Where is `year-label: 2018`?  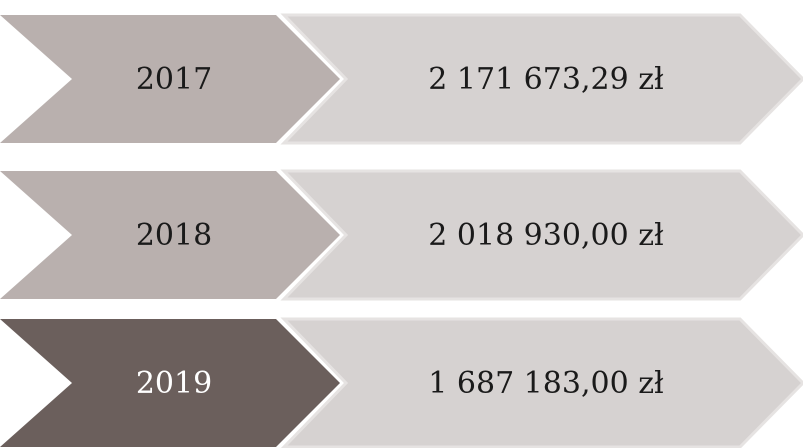
year-label: 2018 is located at coordinates (174, 235).